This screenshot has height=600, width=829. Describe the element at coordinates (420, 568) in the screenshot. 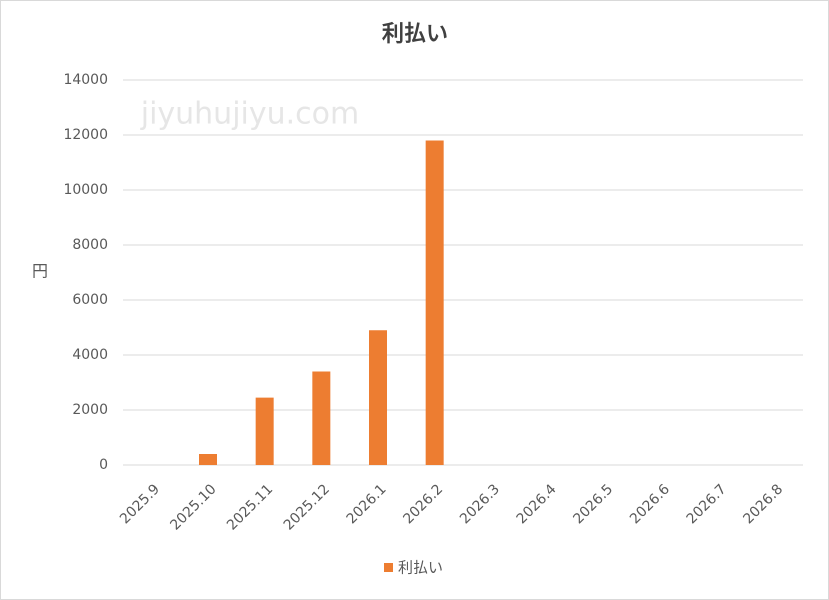

I see `legend-label: 利払い` at that location.